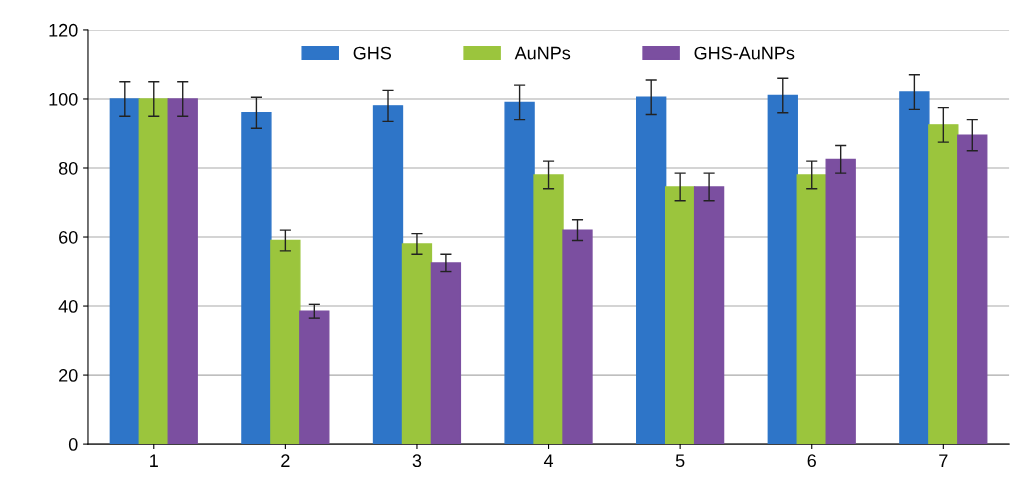 Image resolution: width=1035 pixels, height=499 pixels. What do you see at coordinates (943, 460) in the screenshot?
I see `x-tick-label: 7` at bounding box center [943, 460].